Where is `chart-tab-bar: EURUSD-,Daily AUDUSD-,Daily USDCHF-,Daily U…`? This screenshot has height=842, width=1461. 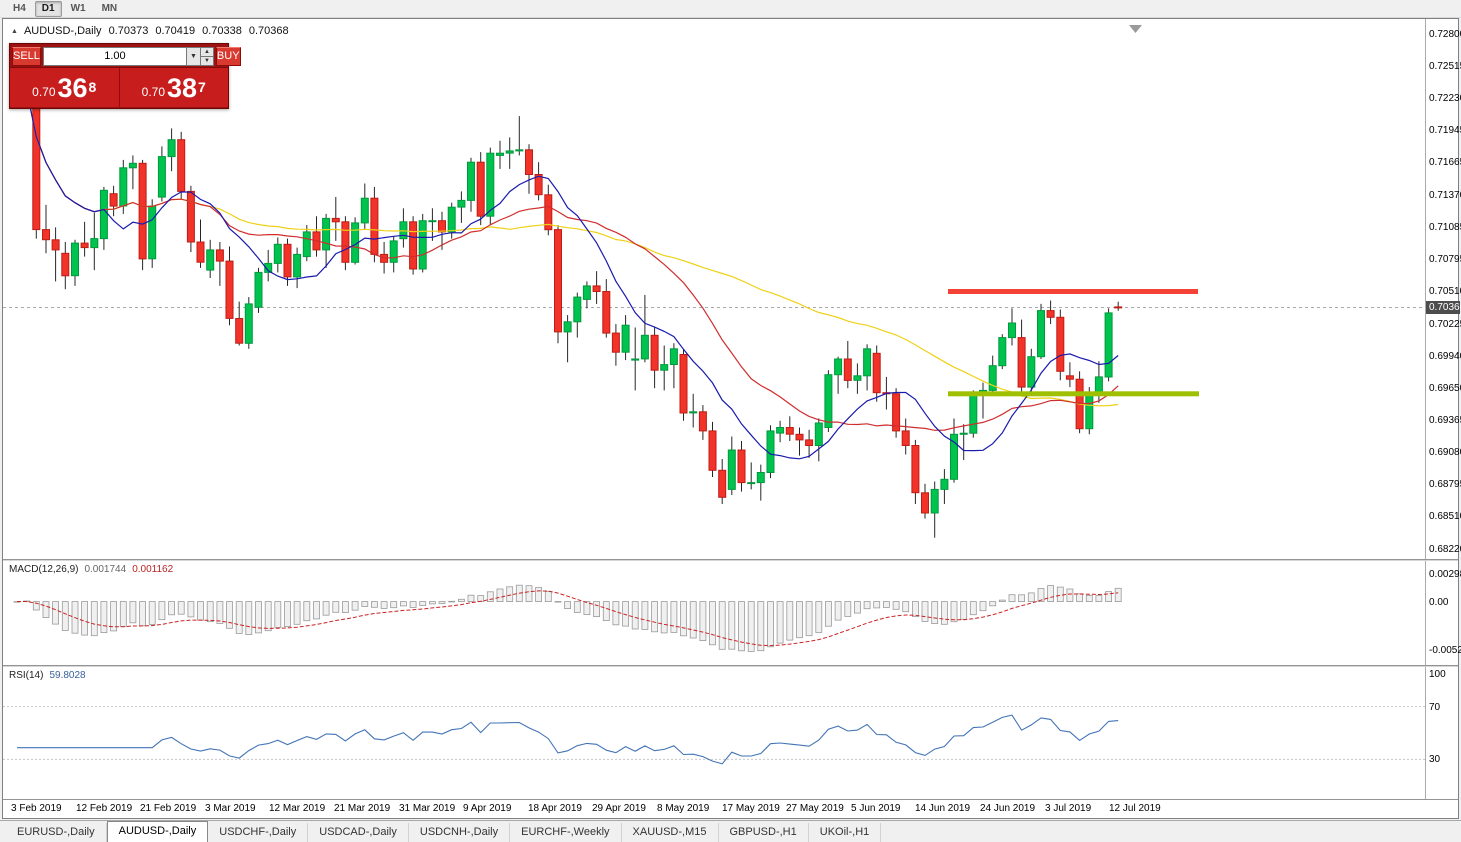 chart-tab-bar: EURUSD-,Daily AUDUSD-,Daily USDCHF-,Daily U… is located at coordinates (730, 831).